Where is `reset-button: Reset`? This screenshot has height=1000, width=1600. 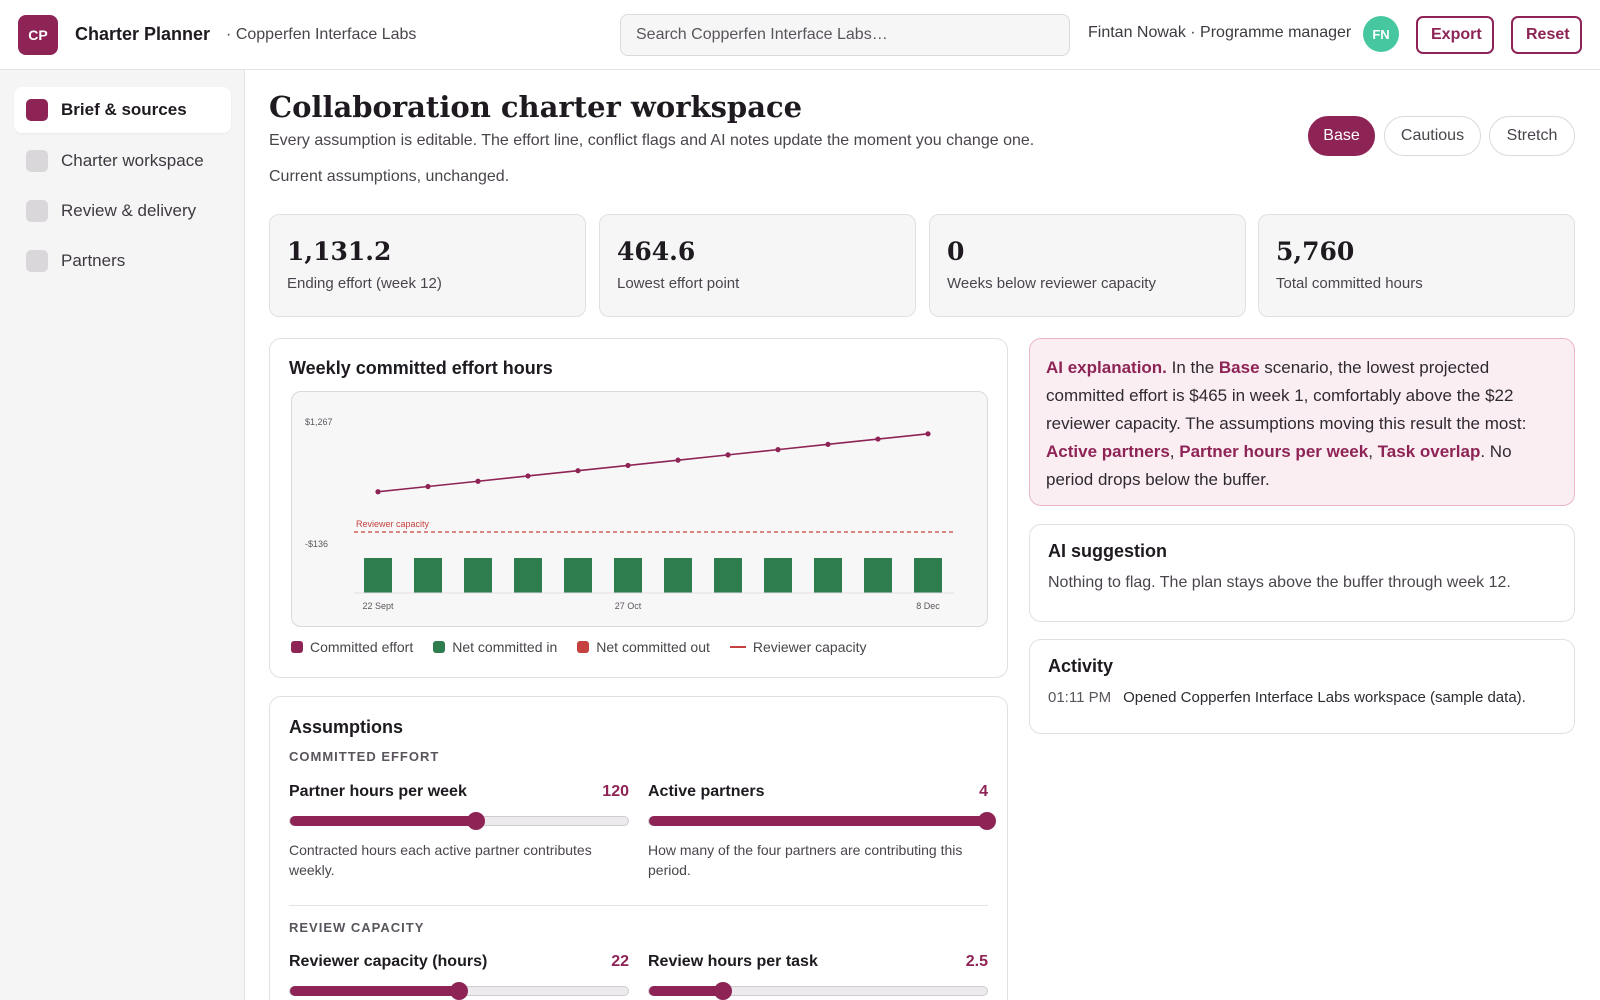 reset-button: Reset is located at coordinates (1546, 35).